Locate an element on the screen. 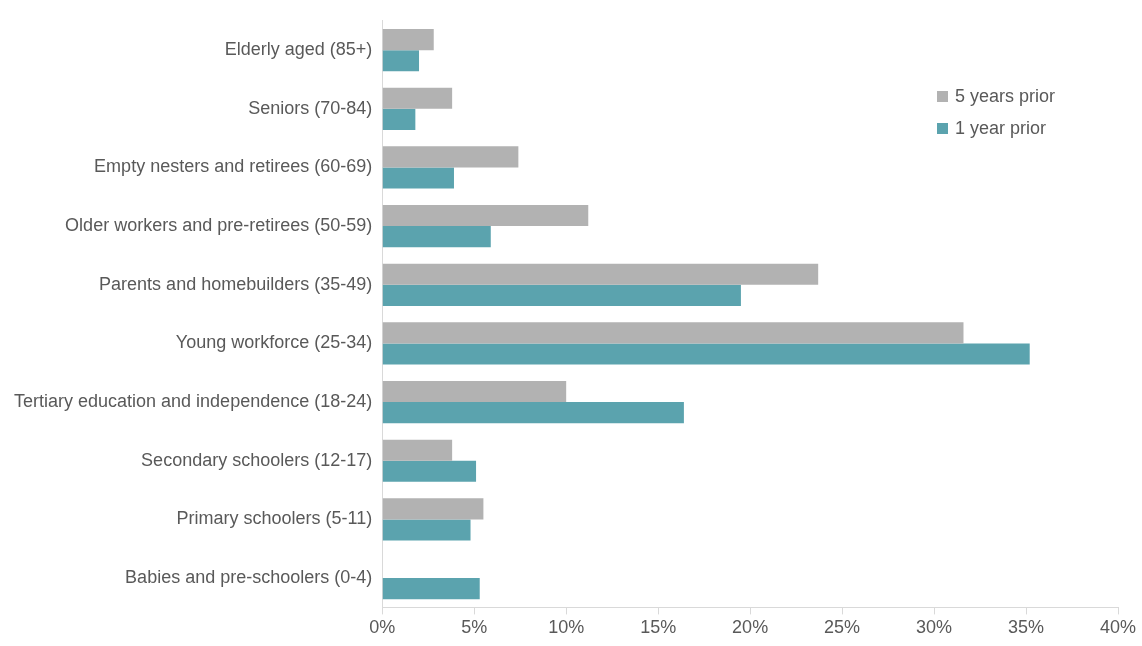 Image resolution: width=1142 pixels, height=646 pixels. x-tick-label: 40% is located at coordinates (1118, 627).